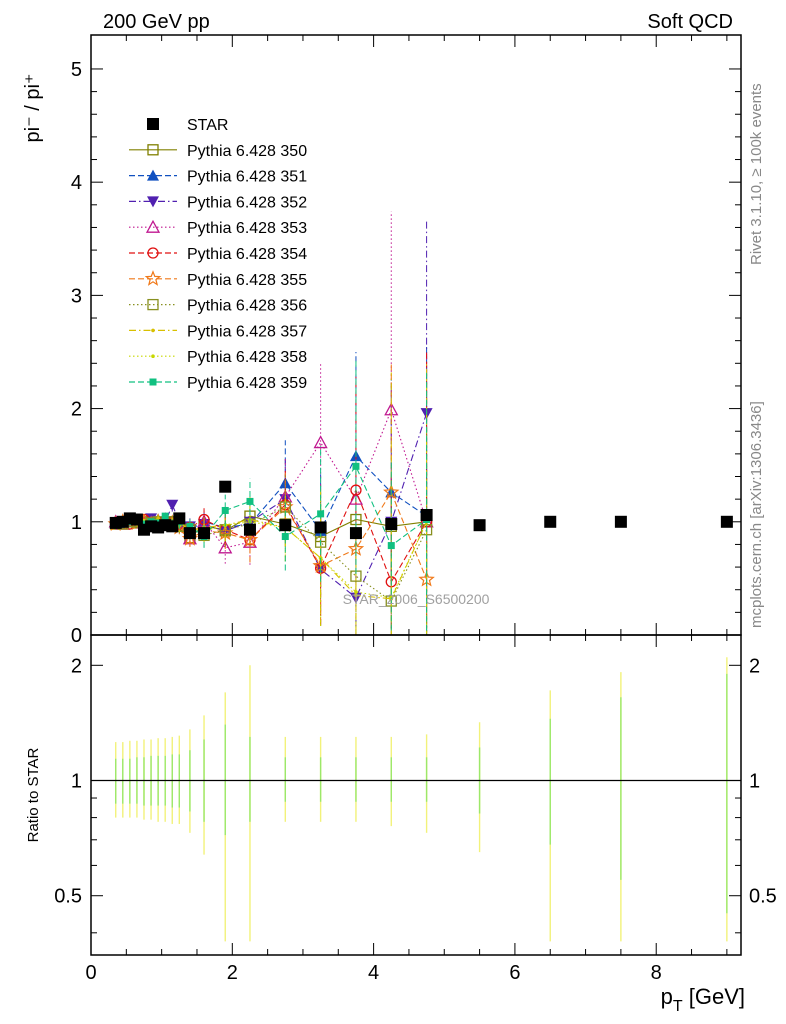 The image size is (786, 1024). I want to click on ratio-y-tick-label-right: 2, so click(754, 666).